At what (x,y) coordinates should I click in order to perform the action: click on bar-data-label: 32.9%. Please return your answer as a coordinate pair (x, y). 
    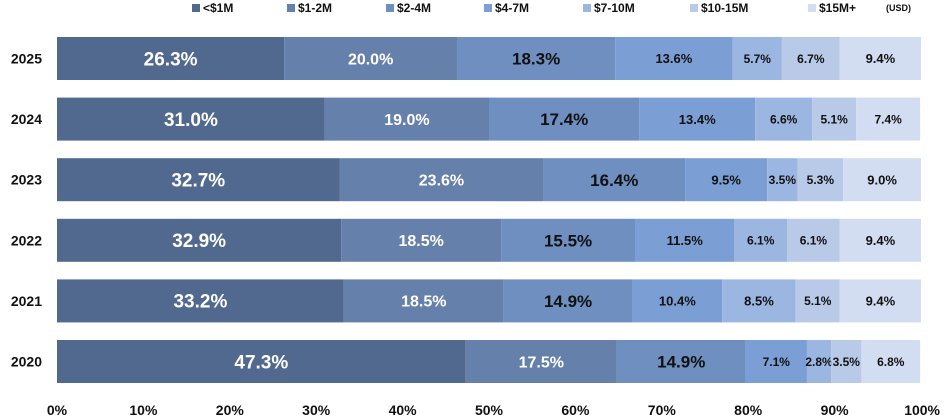
    Looking at the image, I should click on (199, 241).